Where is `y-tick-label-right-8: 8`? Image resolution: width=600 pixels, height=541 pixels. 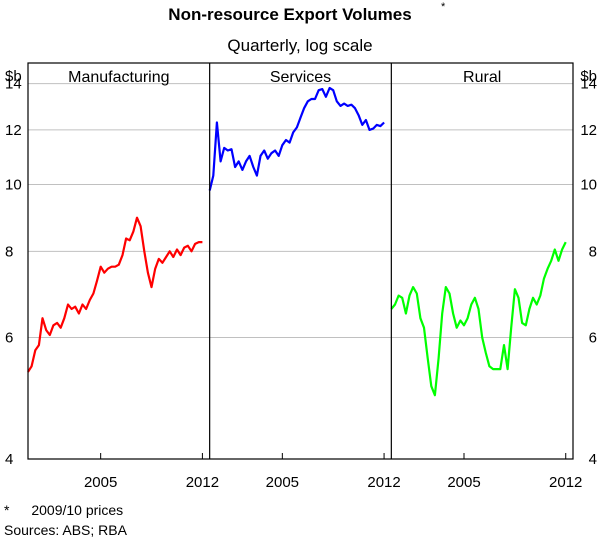
y-tick-label-right-8: 8 is located at coordinates (593, 251).